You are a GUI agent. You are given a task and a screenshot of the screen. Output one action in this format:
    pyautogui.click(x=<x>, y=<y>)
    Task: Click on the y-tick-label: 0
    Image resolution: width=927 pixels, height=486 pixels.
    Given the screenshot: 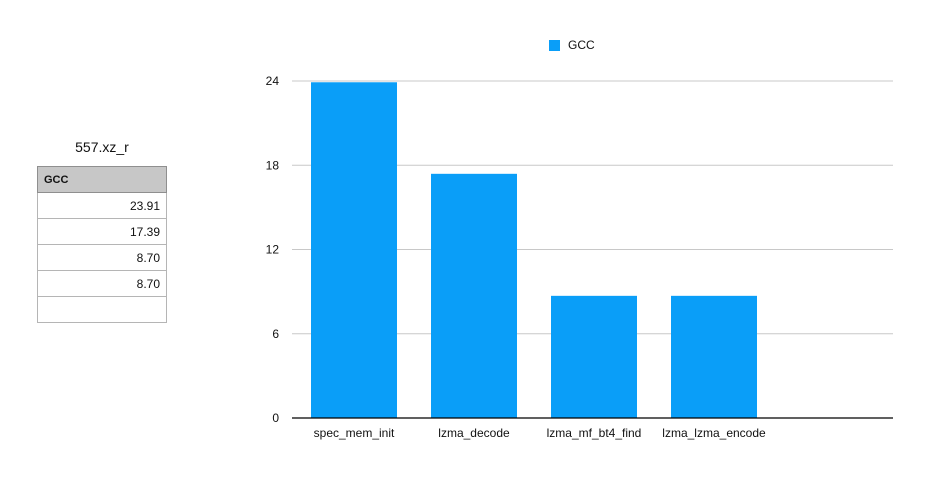 What is the action you would take?
    pyautogui.click(x=275, y=418)
    